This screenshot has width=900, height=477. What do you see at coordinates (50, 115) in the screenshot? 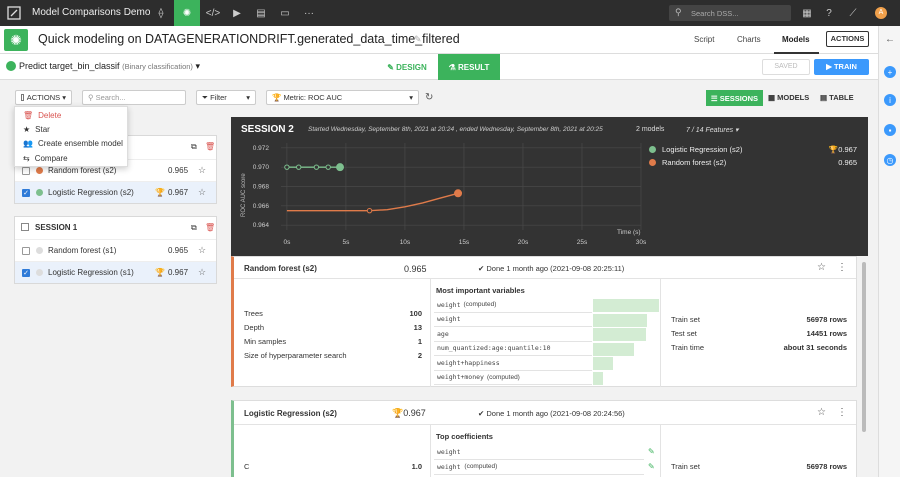
I see `menu-item-delete-label: Delete` at bounding box center [50, 115].